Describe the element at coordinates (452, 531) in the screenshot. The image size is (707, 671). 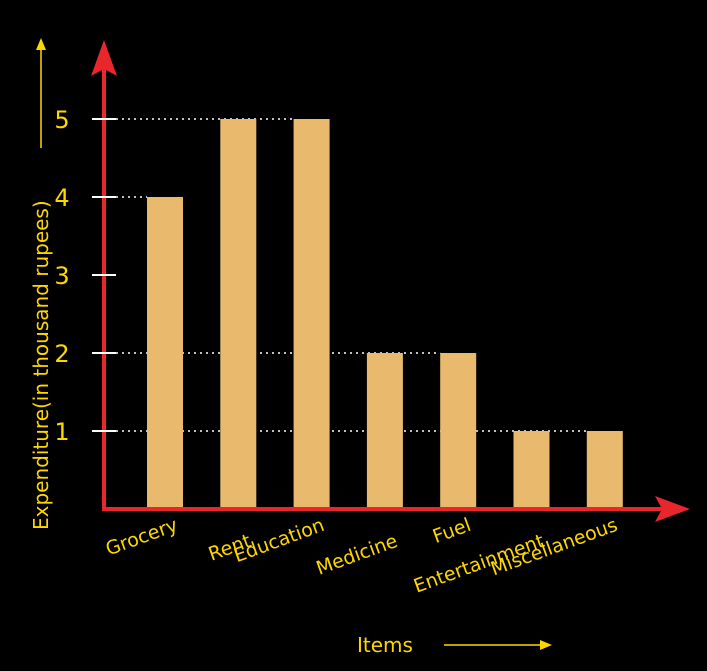
I see `category-label-fuel: Fuel` at that location.